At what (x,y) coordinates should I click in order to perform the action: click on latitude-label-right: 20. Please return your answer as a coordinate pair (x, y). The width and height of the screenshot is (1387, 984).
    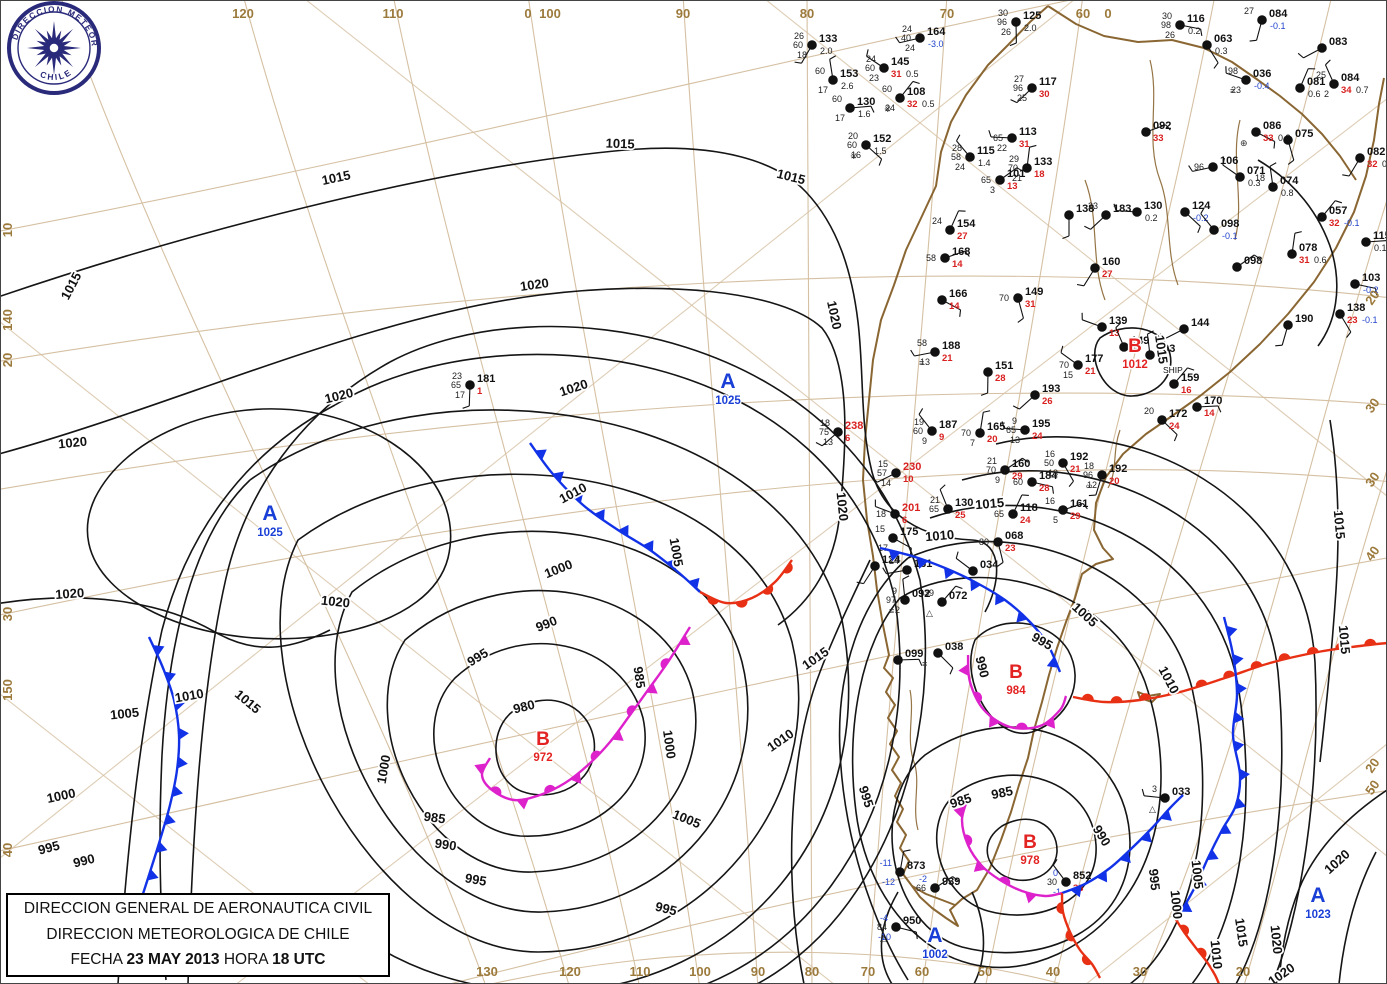
    Looking at the image, I should click on (1372, 297).